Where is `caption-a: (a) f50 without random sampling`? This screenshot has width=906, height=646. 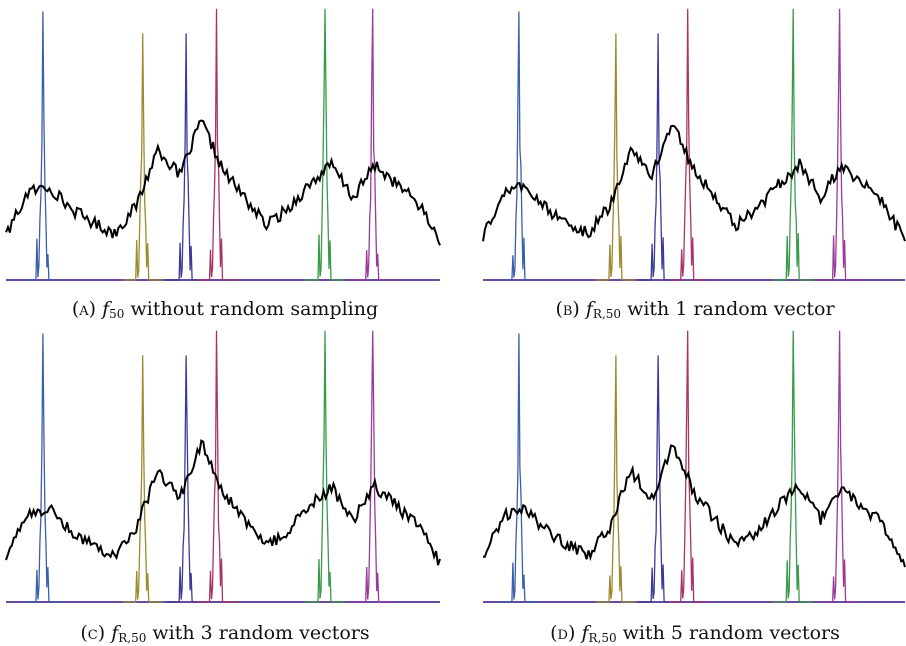 caption-a: (a) f50 without random sampling is located at coordinates (225, 309).